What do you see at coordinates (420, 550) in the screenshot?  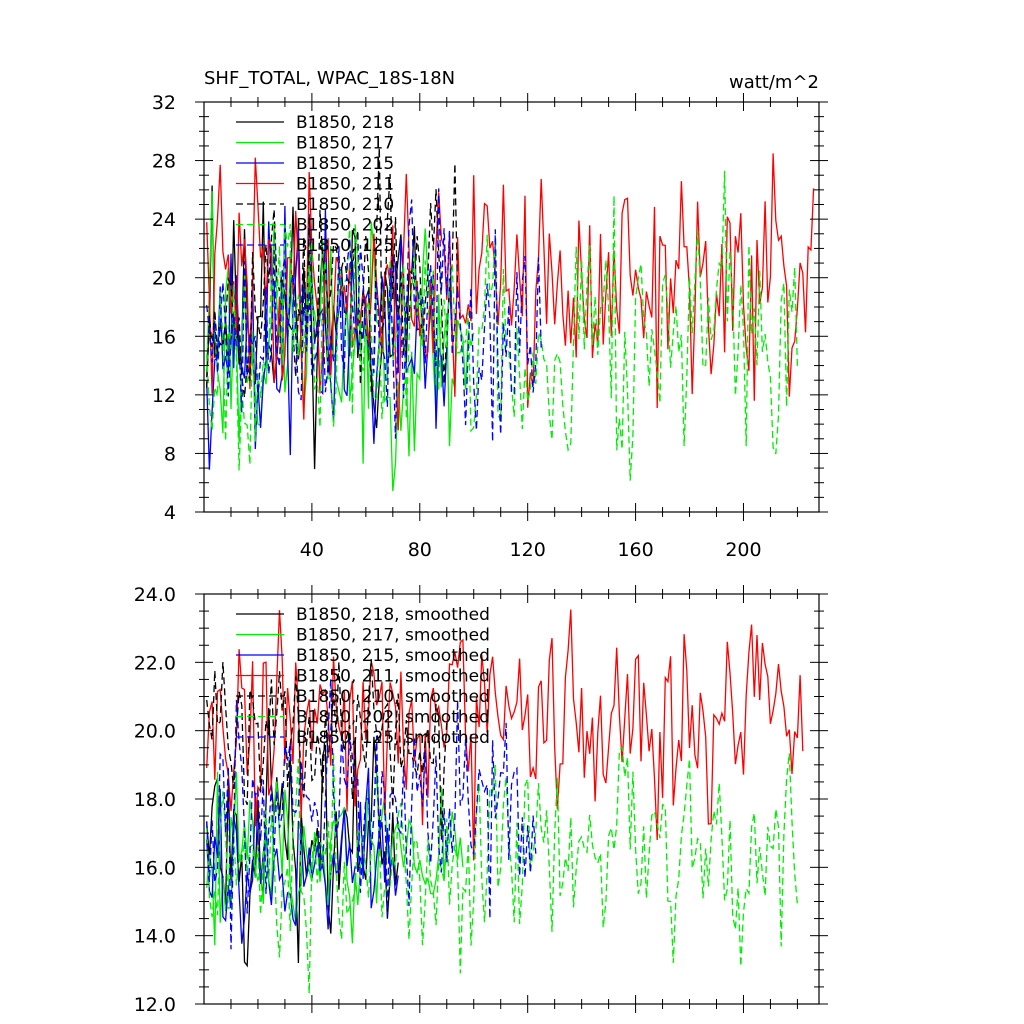 I see `x-tick-label: 80` at bounding box center [420, 550].